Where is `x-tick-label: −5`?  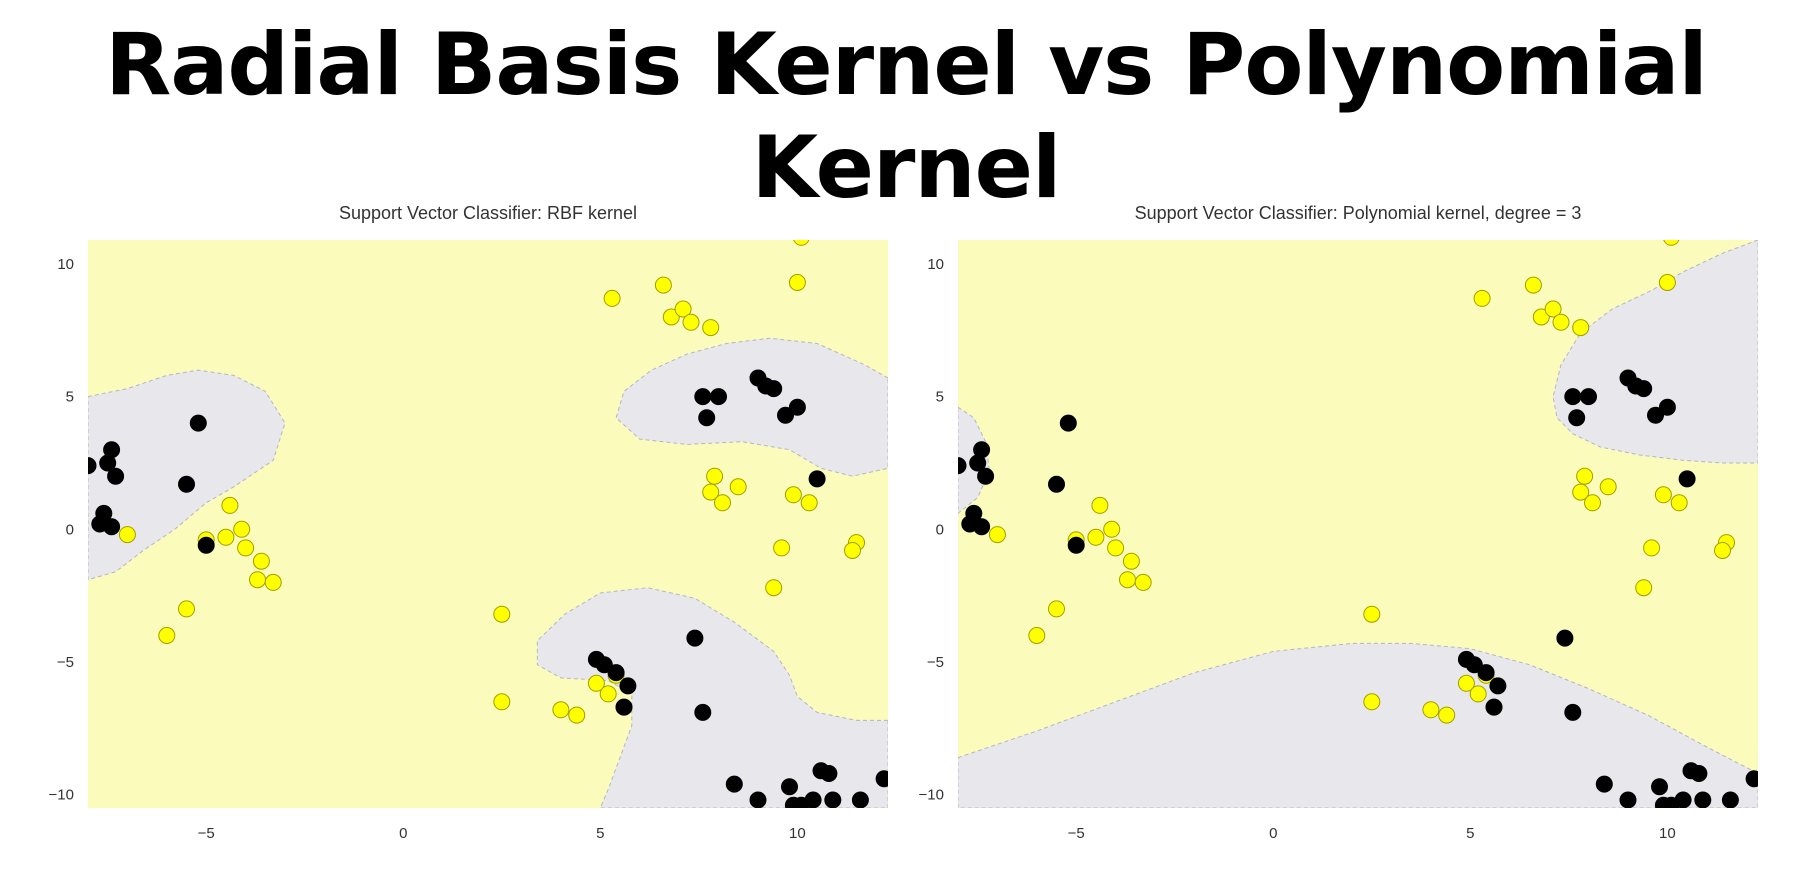
x-tick-label: −5 is located at coordinates (1076, 833).